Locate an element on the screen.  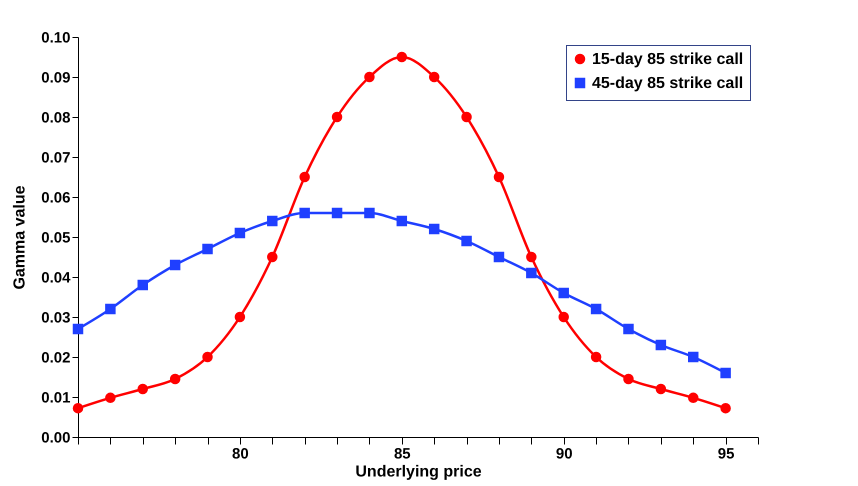
y-axis-title: Gamma value is located at coordinates (19, 237).